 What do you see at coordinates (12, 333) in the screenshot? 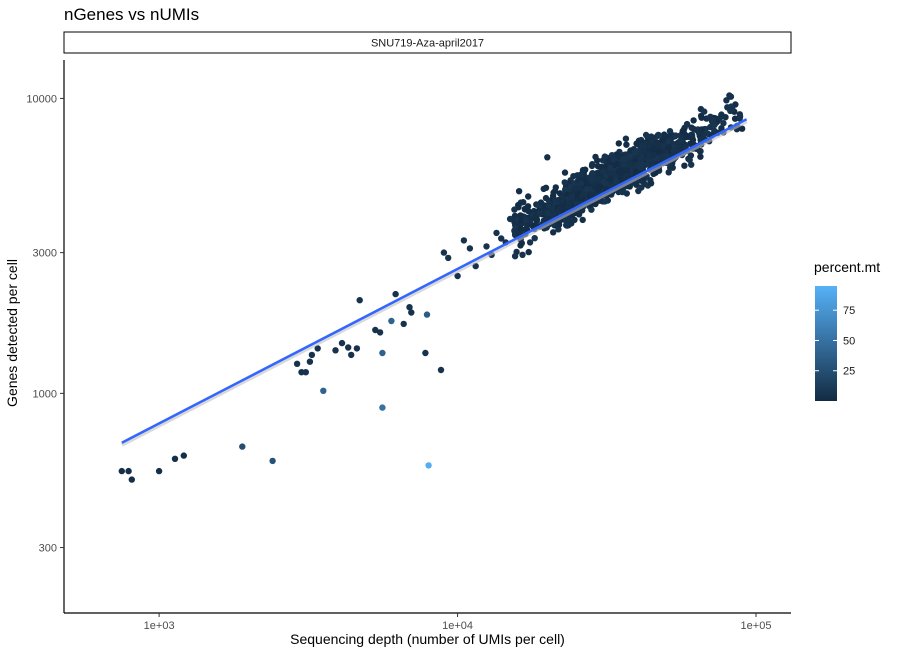
I see `y-axis-title: Genes detected per cell` at bounding box center [12, 333].